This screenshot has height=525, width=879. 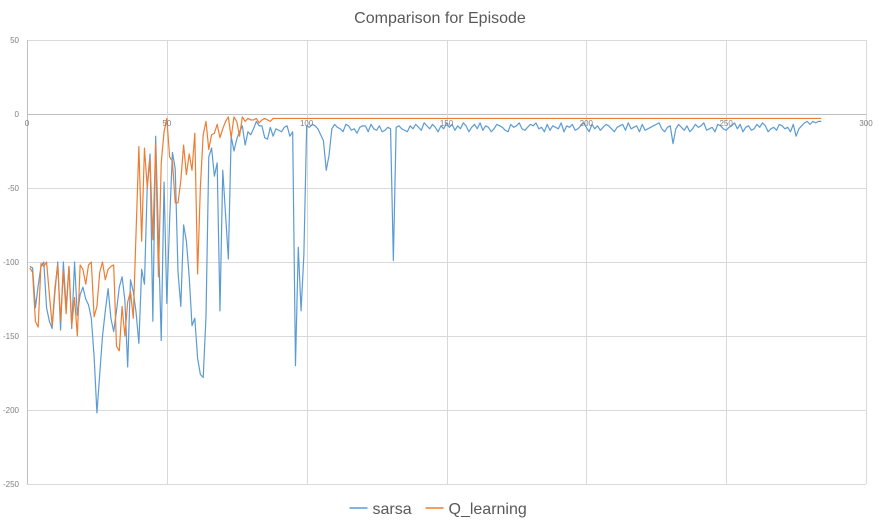 What do you see at coordinates (488, 509) in the screenshot?
I see `legend-label-q-learning: Q_learning` at bounding box center [488, 509].